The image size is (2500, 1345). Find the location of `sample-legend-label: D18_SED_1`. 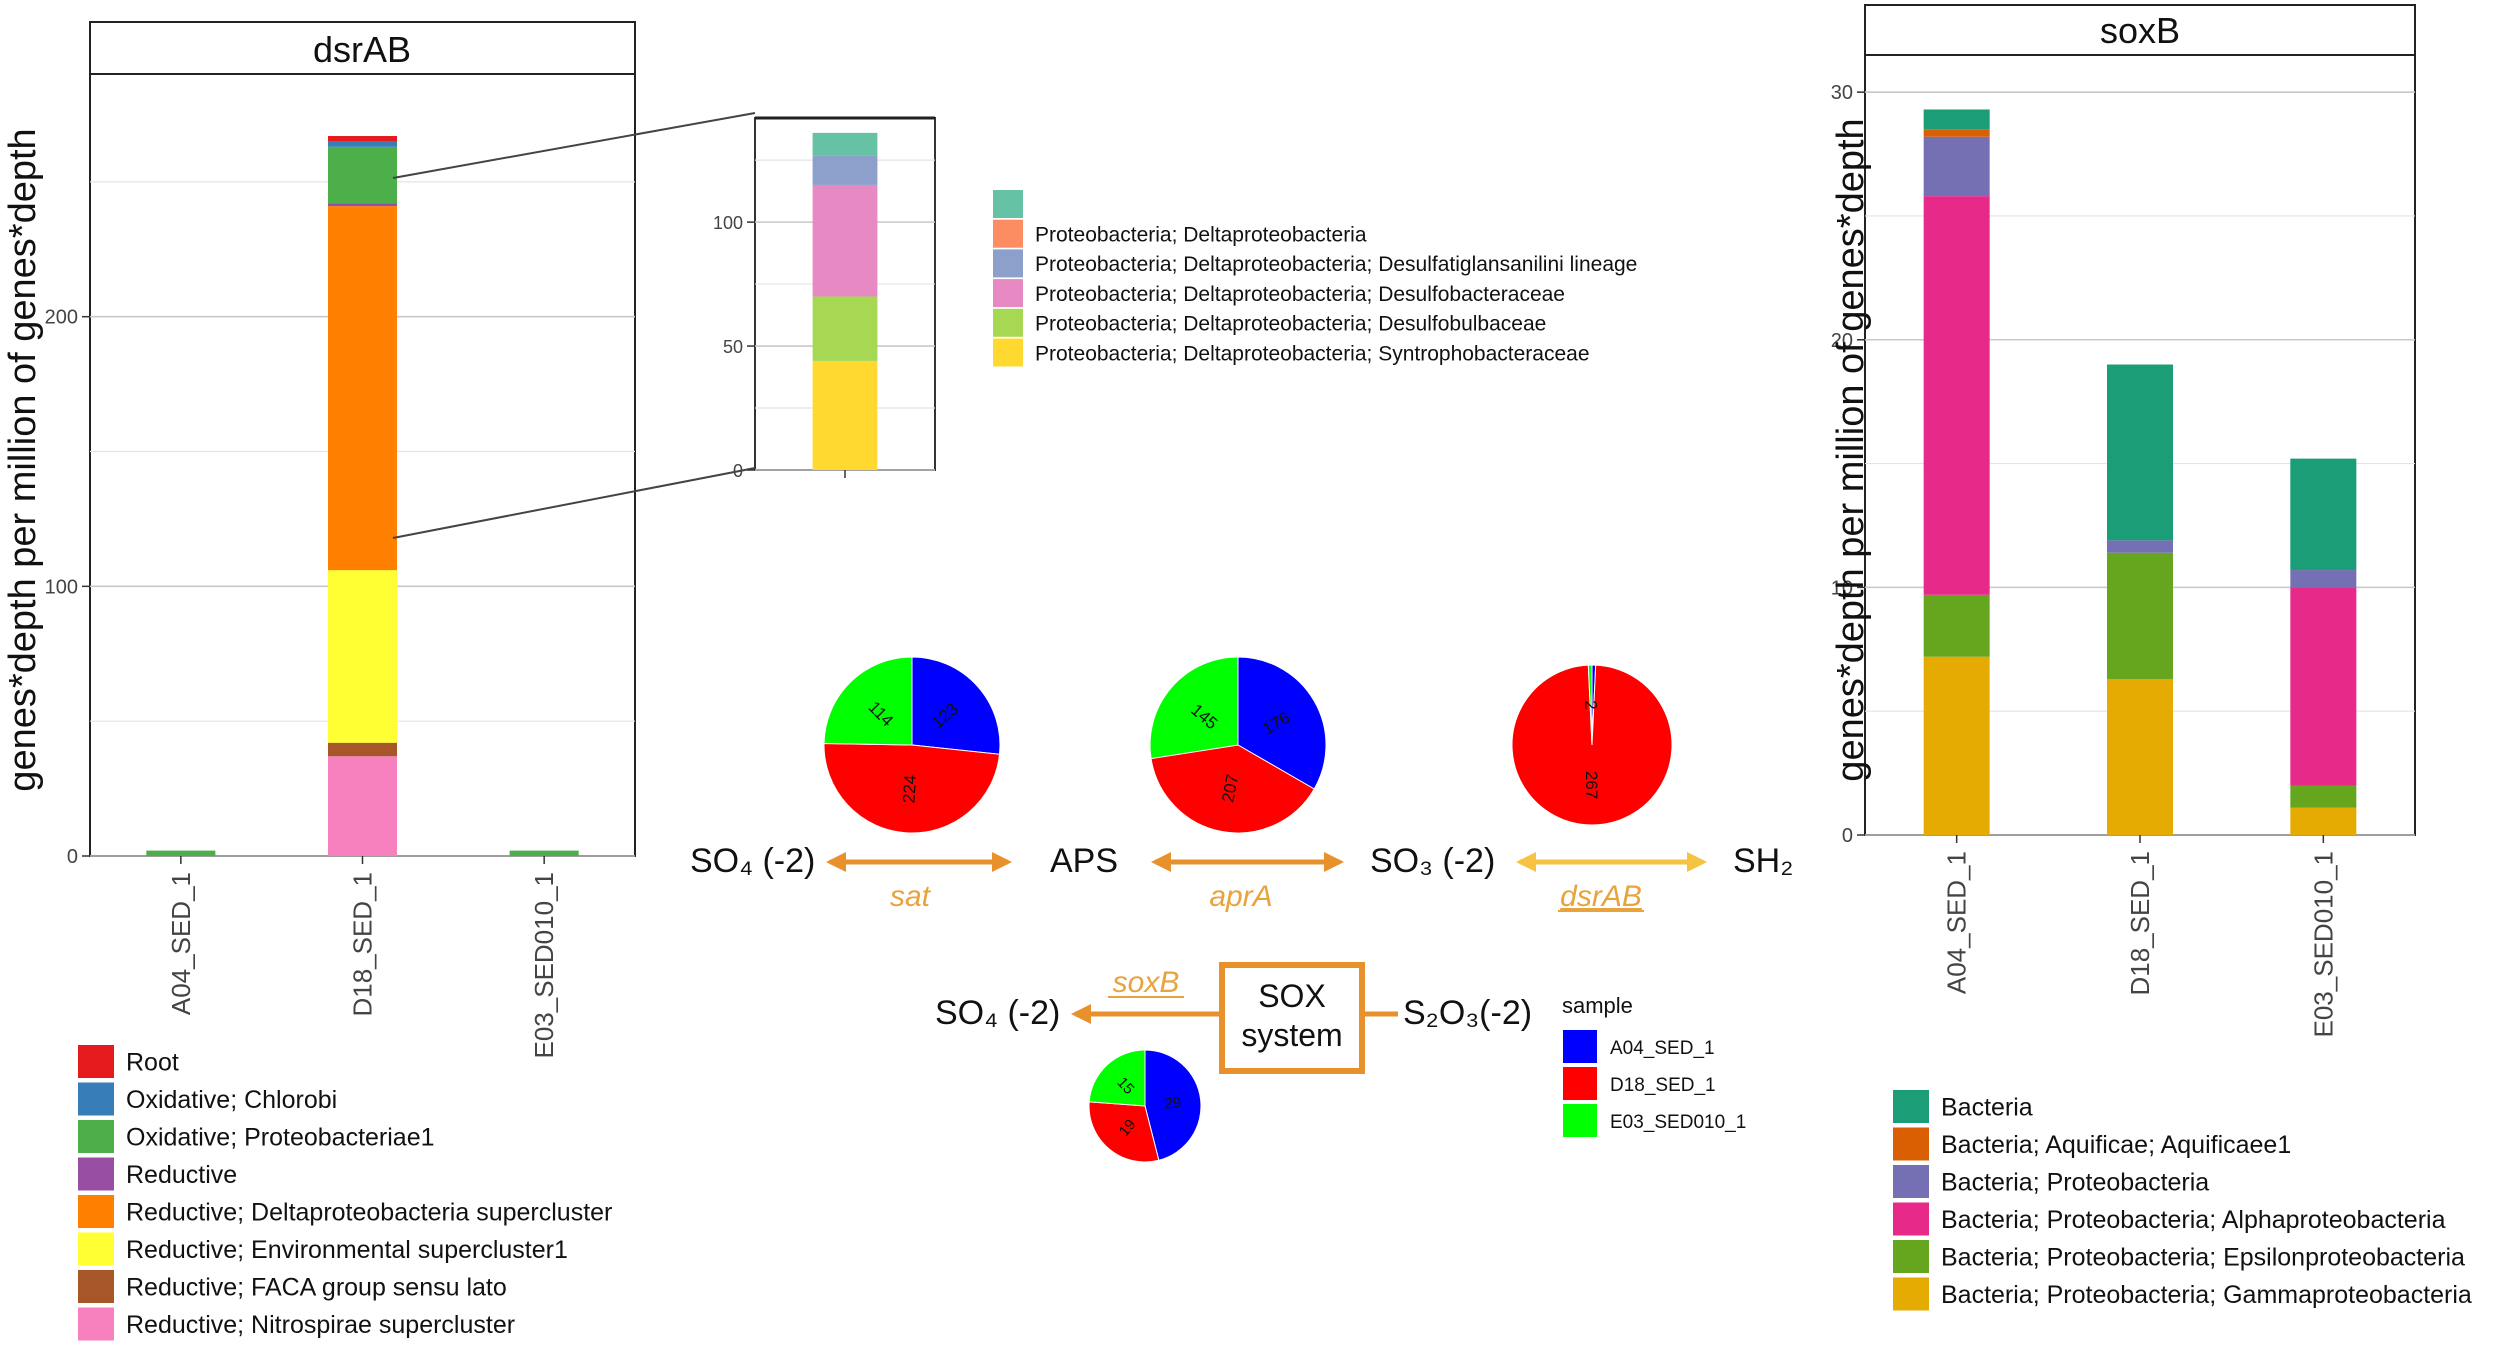

sample-legend-label: D18_SED_1 is located at coordinates (1663, 1085).